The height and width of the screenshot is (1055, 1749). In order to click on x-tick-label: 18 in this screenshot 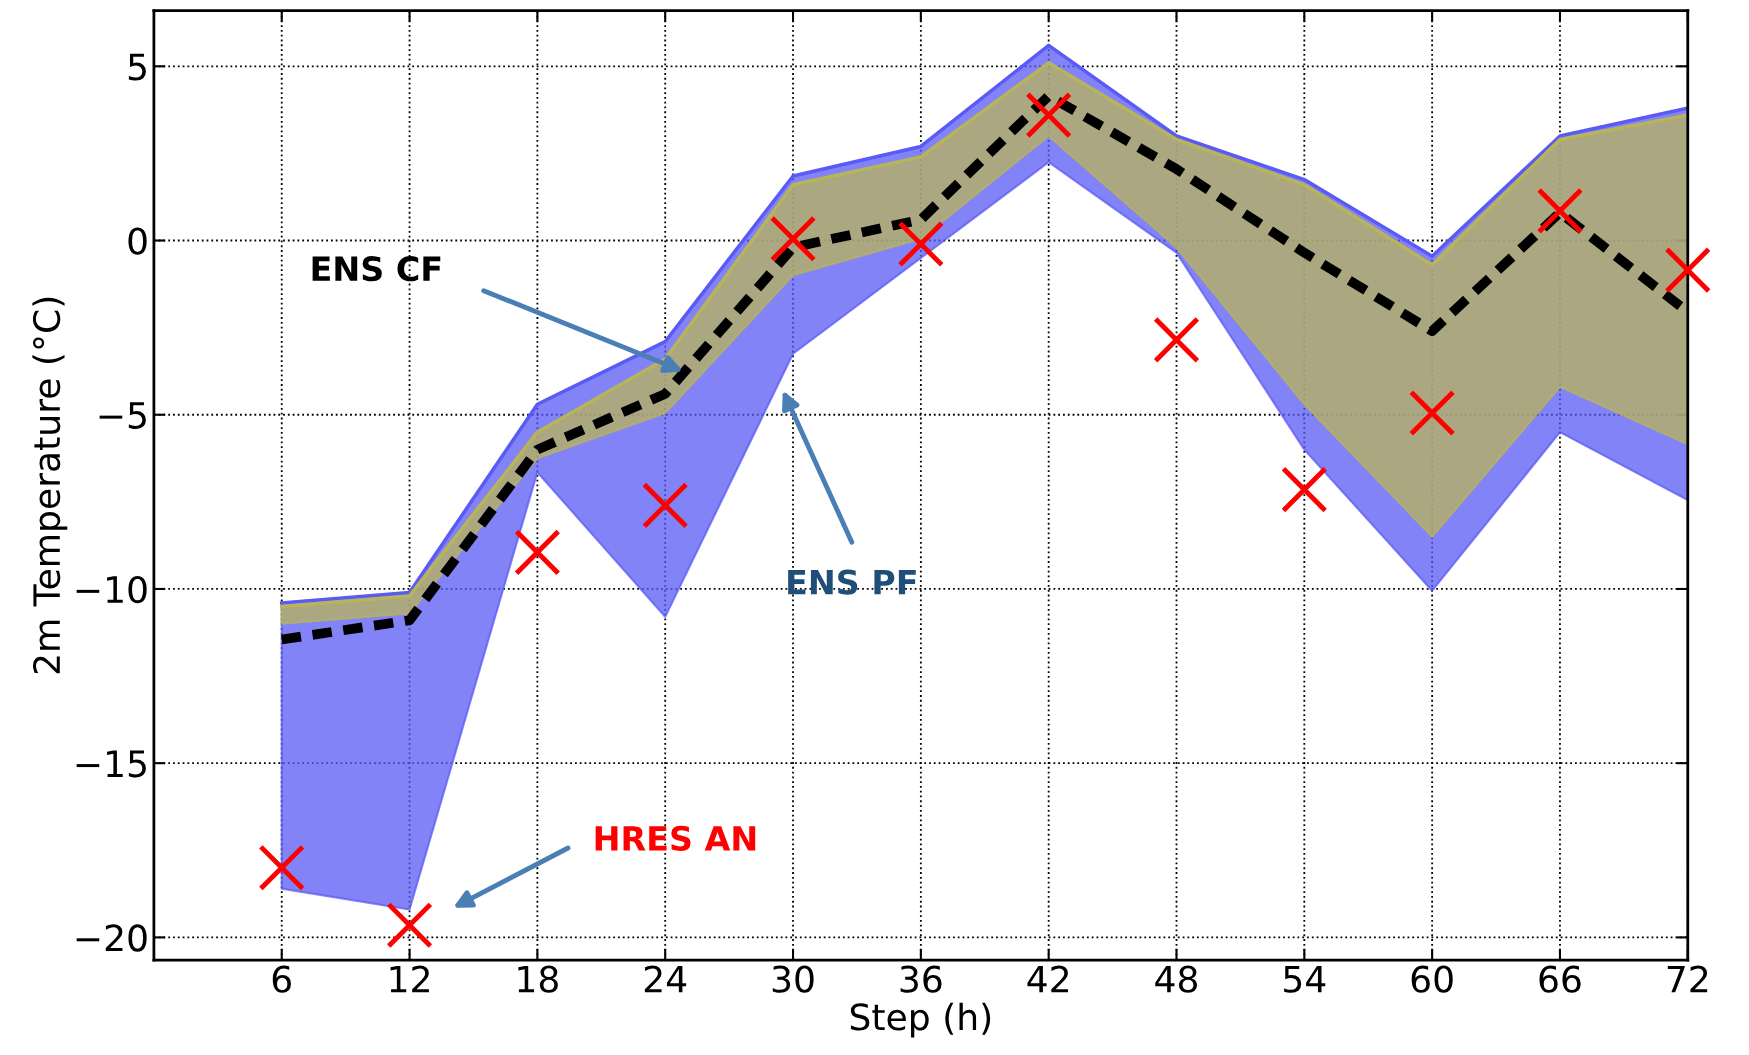, I will do `click(538, 979)`.